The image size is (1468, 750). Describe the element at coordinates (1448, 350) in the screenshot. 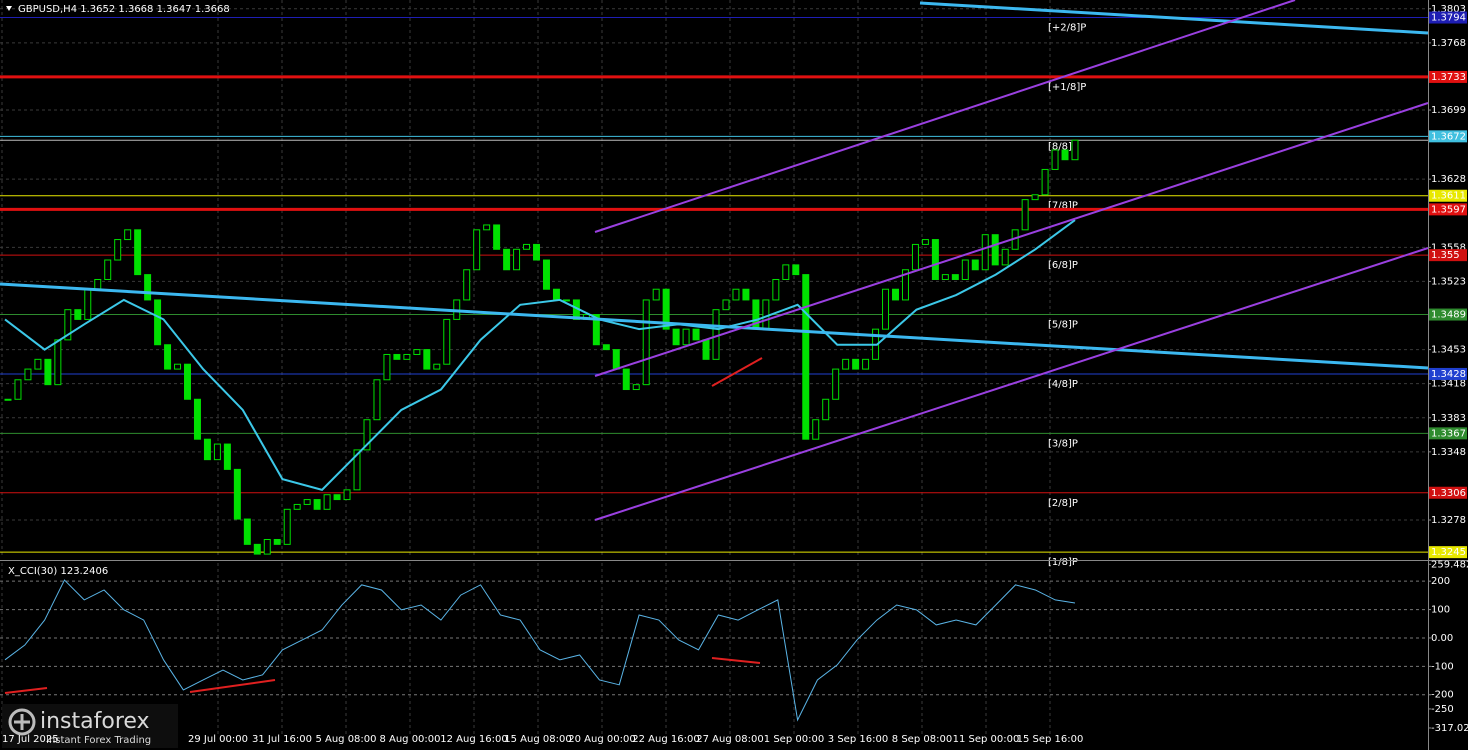

I see `y-tick-label: 1.3453` at that location.